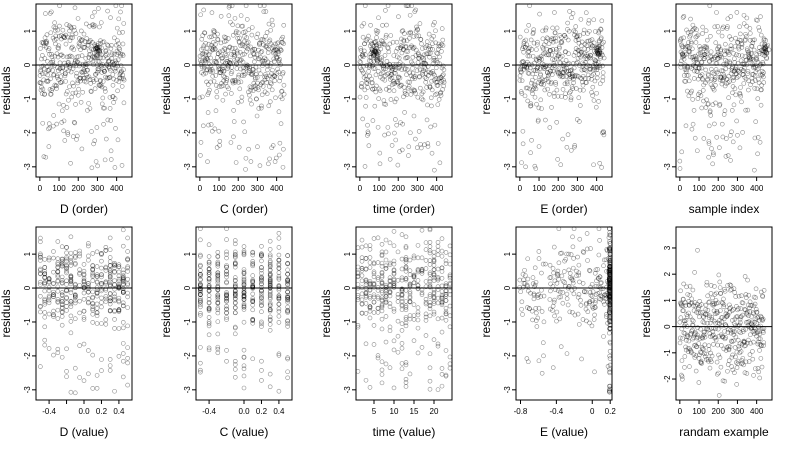 The image size is (800, 450). Describe the element at coordinates (507, 356) in the screenshot. I see `y-tick-label: -2` at that location.